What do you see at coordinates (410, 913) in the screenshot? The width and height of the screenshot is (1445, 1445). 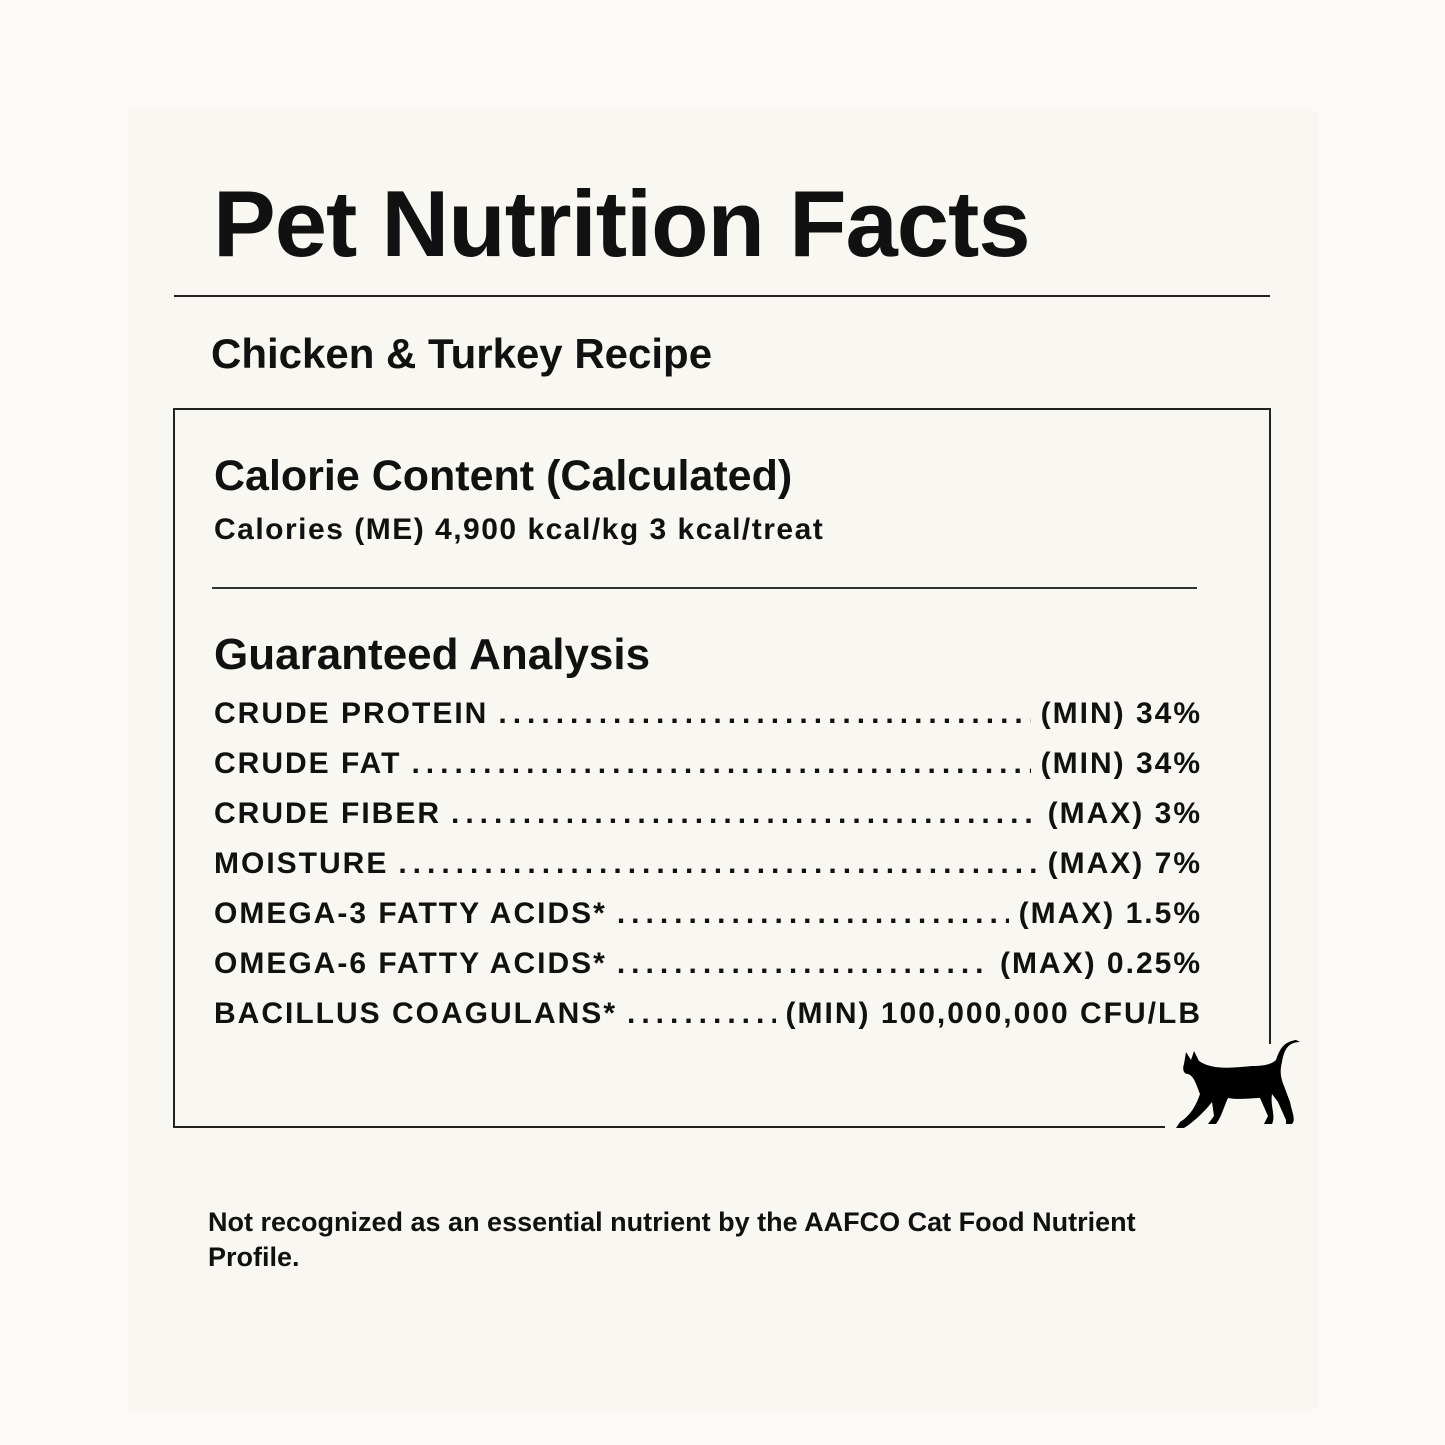 I see `nutrient-label: OMEGA-3 FATTY ACIDS*` at bounding box center [410, 913].